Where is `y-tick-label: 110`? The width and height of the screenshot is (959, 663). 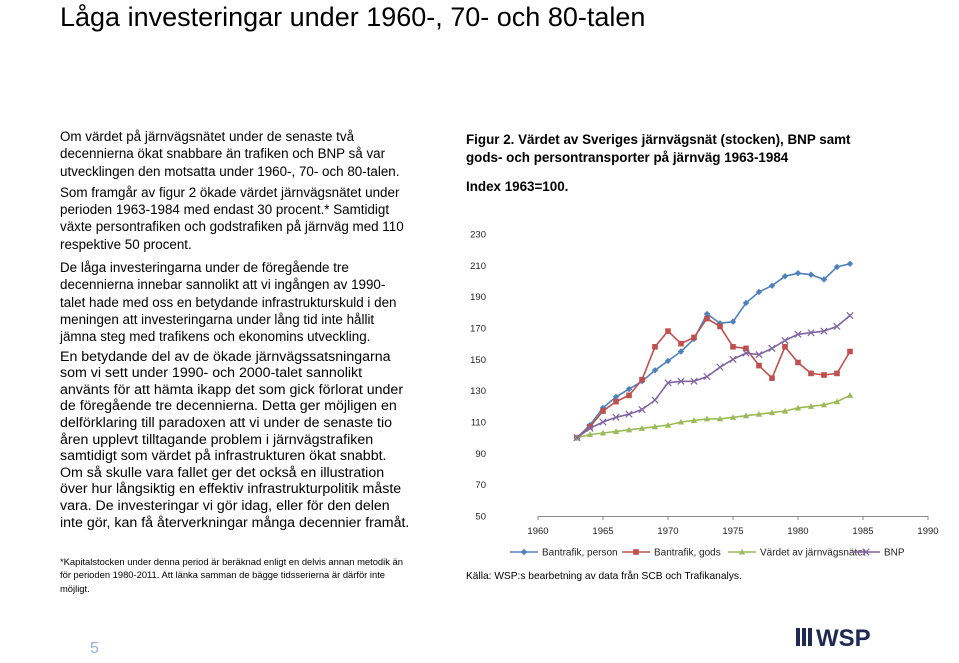
y-tick-label: 110 is located at coordinates (478, 423).